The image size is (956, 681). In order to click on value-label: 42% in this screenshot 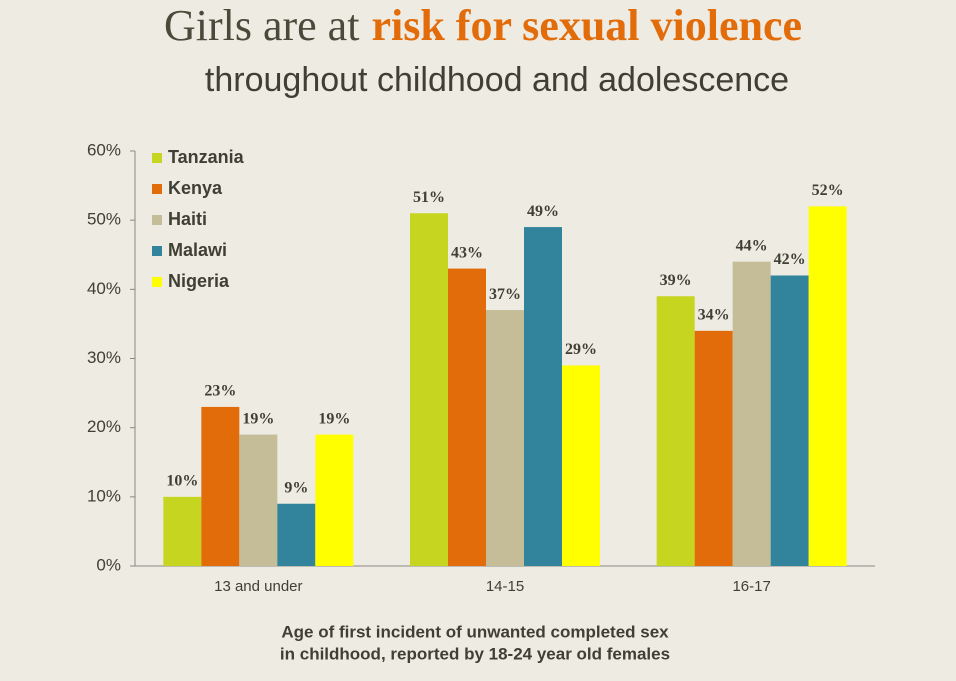, I will do `click(790, 259)`.